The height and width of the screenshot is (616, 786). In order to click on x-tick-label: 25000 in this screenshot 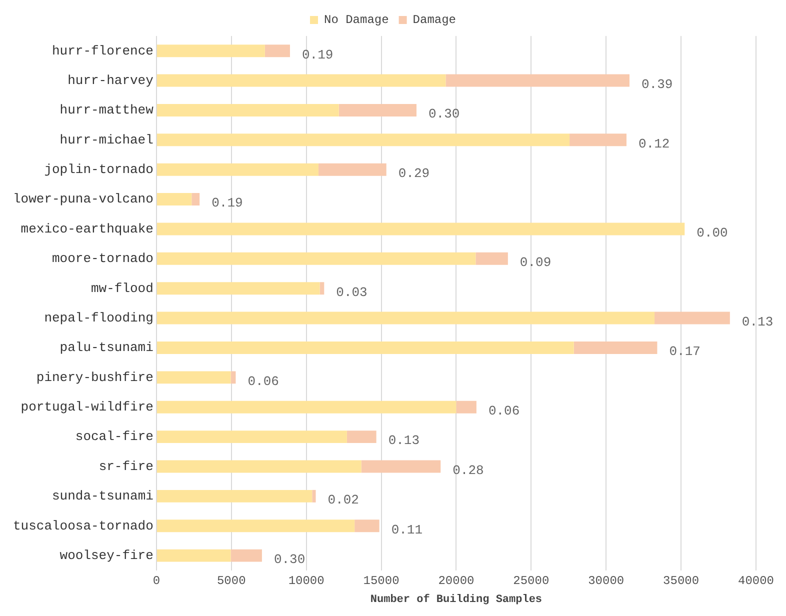, I will do `click(531, 581)`.